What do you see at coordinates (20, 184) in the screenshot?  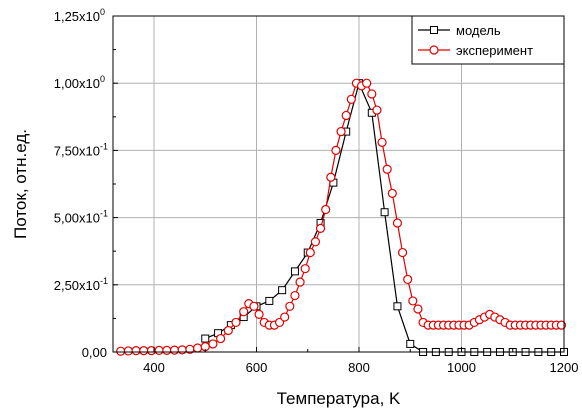 I see `y-axis-title: Поток, отн.ед.` at bounding box center [20, 184].